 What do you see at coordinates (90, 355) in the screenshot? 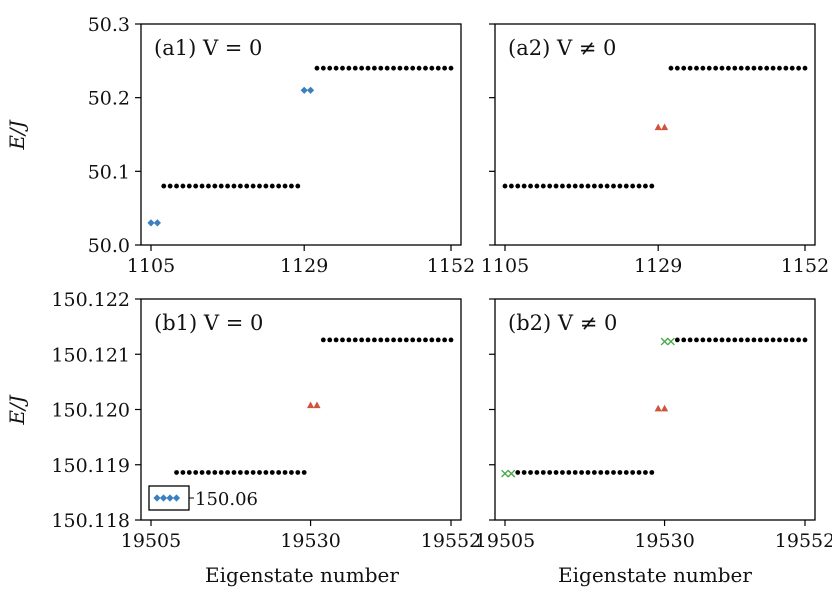
I see `y-tick-label: 150.121` at bounding box center [90, 355].